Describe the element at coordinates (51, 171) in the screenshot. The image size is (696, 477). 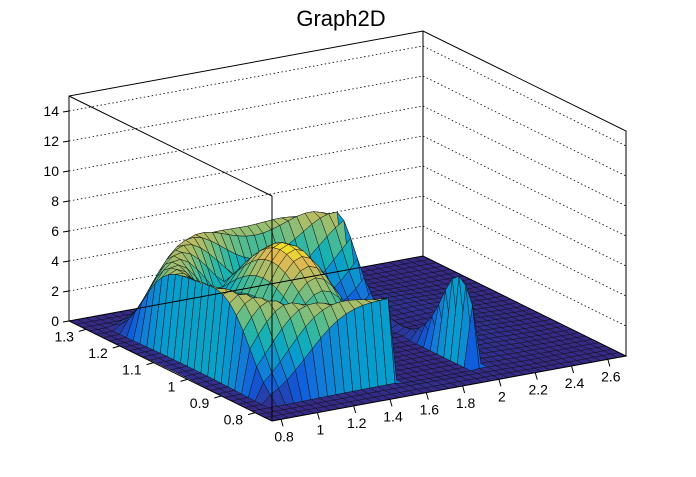
I see `z-tick-label: 10` at that location.